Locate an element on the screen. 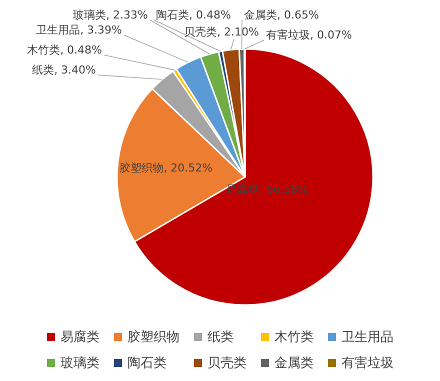 The image size is (440, 381). data-label: 贝壳类, 2.10% is located at coordinates (221, 32).